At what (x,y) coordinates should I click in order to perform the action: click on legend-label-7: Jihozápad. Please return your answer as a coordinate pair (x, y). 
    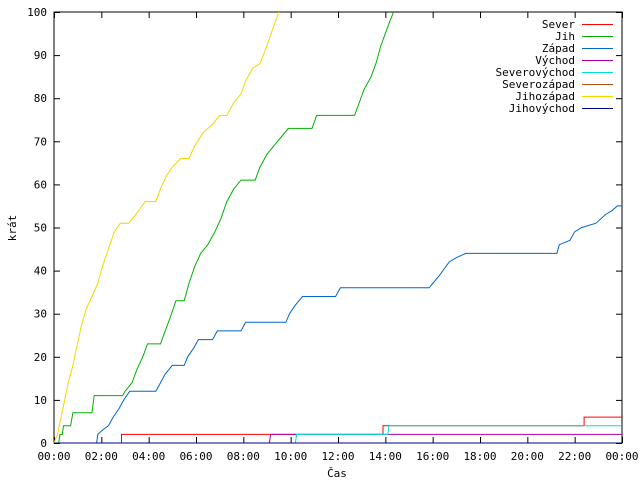
    Looking at the image, I should click on (545, 96).